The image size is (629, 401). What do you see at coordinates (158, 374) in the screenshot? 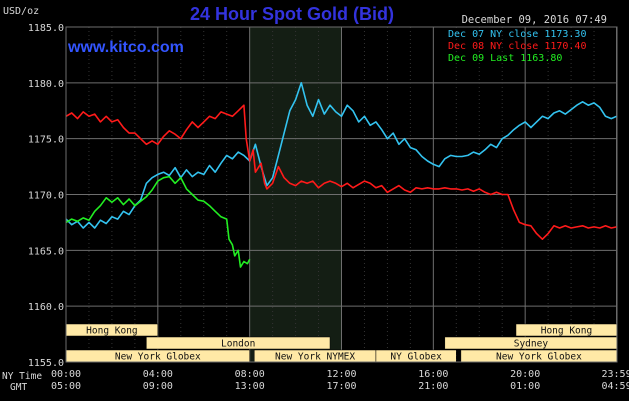
I see `x-tick-label-ny: 04:00` at bounding box center [158, 374].